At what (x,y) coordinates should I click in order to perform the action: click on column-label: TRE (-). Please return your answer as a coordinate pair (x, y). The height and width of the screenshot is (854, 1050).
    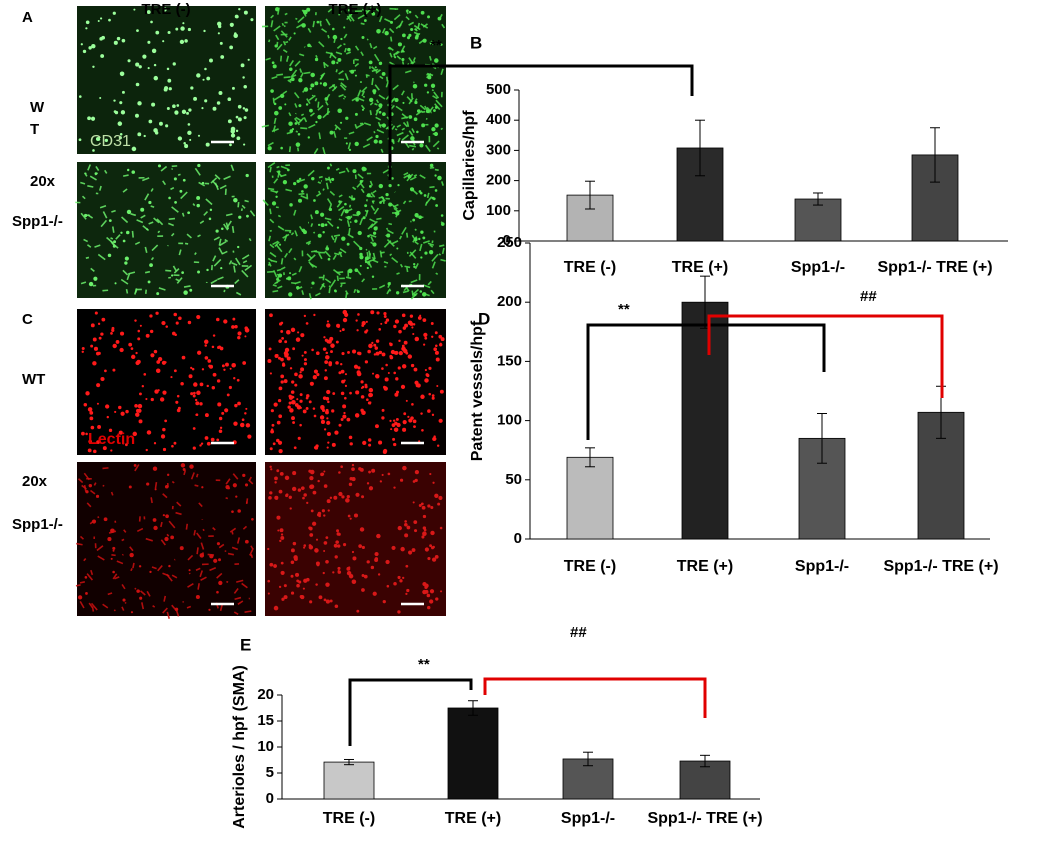
    Looking at the image, I should click on (165, 9).